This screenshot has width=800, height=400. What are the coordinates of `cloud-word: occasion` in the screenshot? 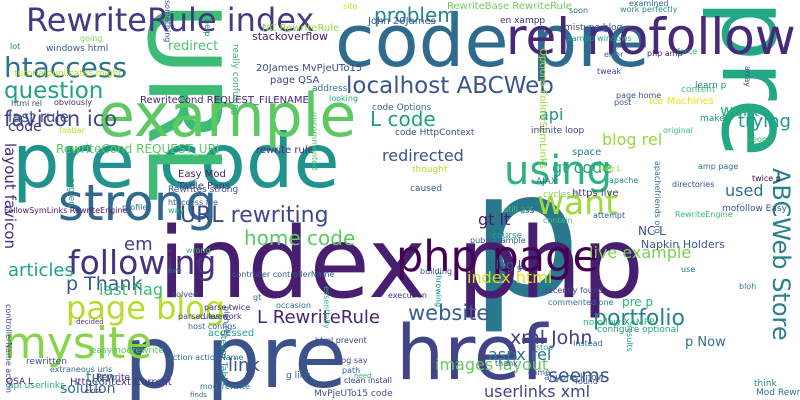 It's located at (293, 306).